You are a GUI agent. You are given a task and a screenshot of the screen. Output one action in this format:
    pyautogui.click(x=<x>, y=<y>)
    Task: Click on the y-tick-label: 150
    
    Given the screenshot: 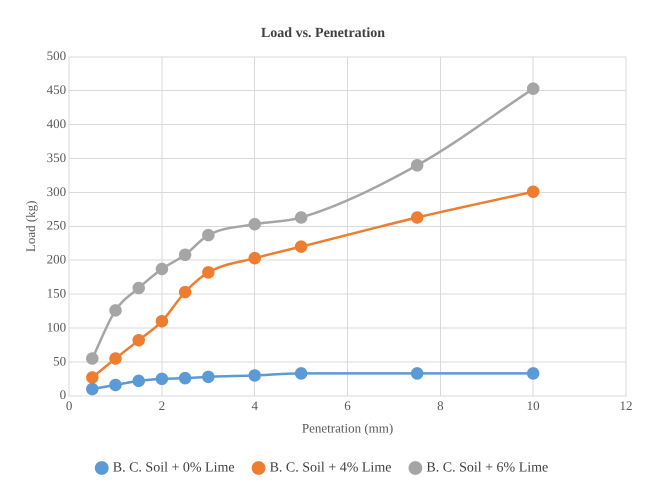 What is the action you would take?
    pyautogui.click(x=56, y=293)
    